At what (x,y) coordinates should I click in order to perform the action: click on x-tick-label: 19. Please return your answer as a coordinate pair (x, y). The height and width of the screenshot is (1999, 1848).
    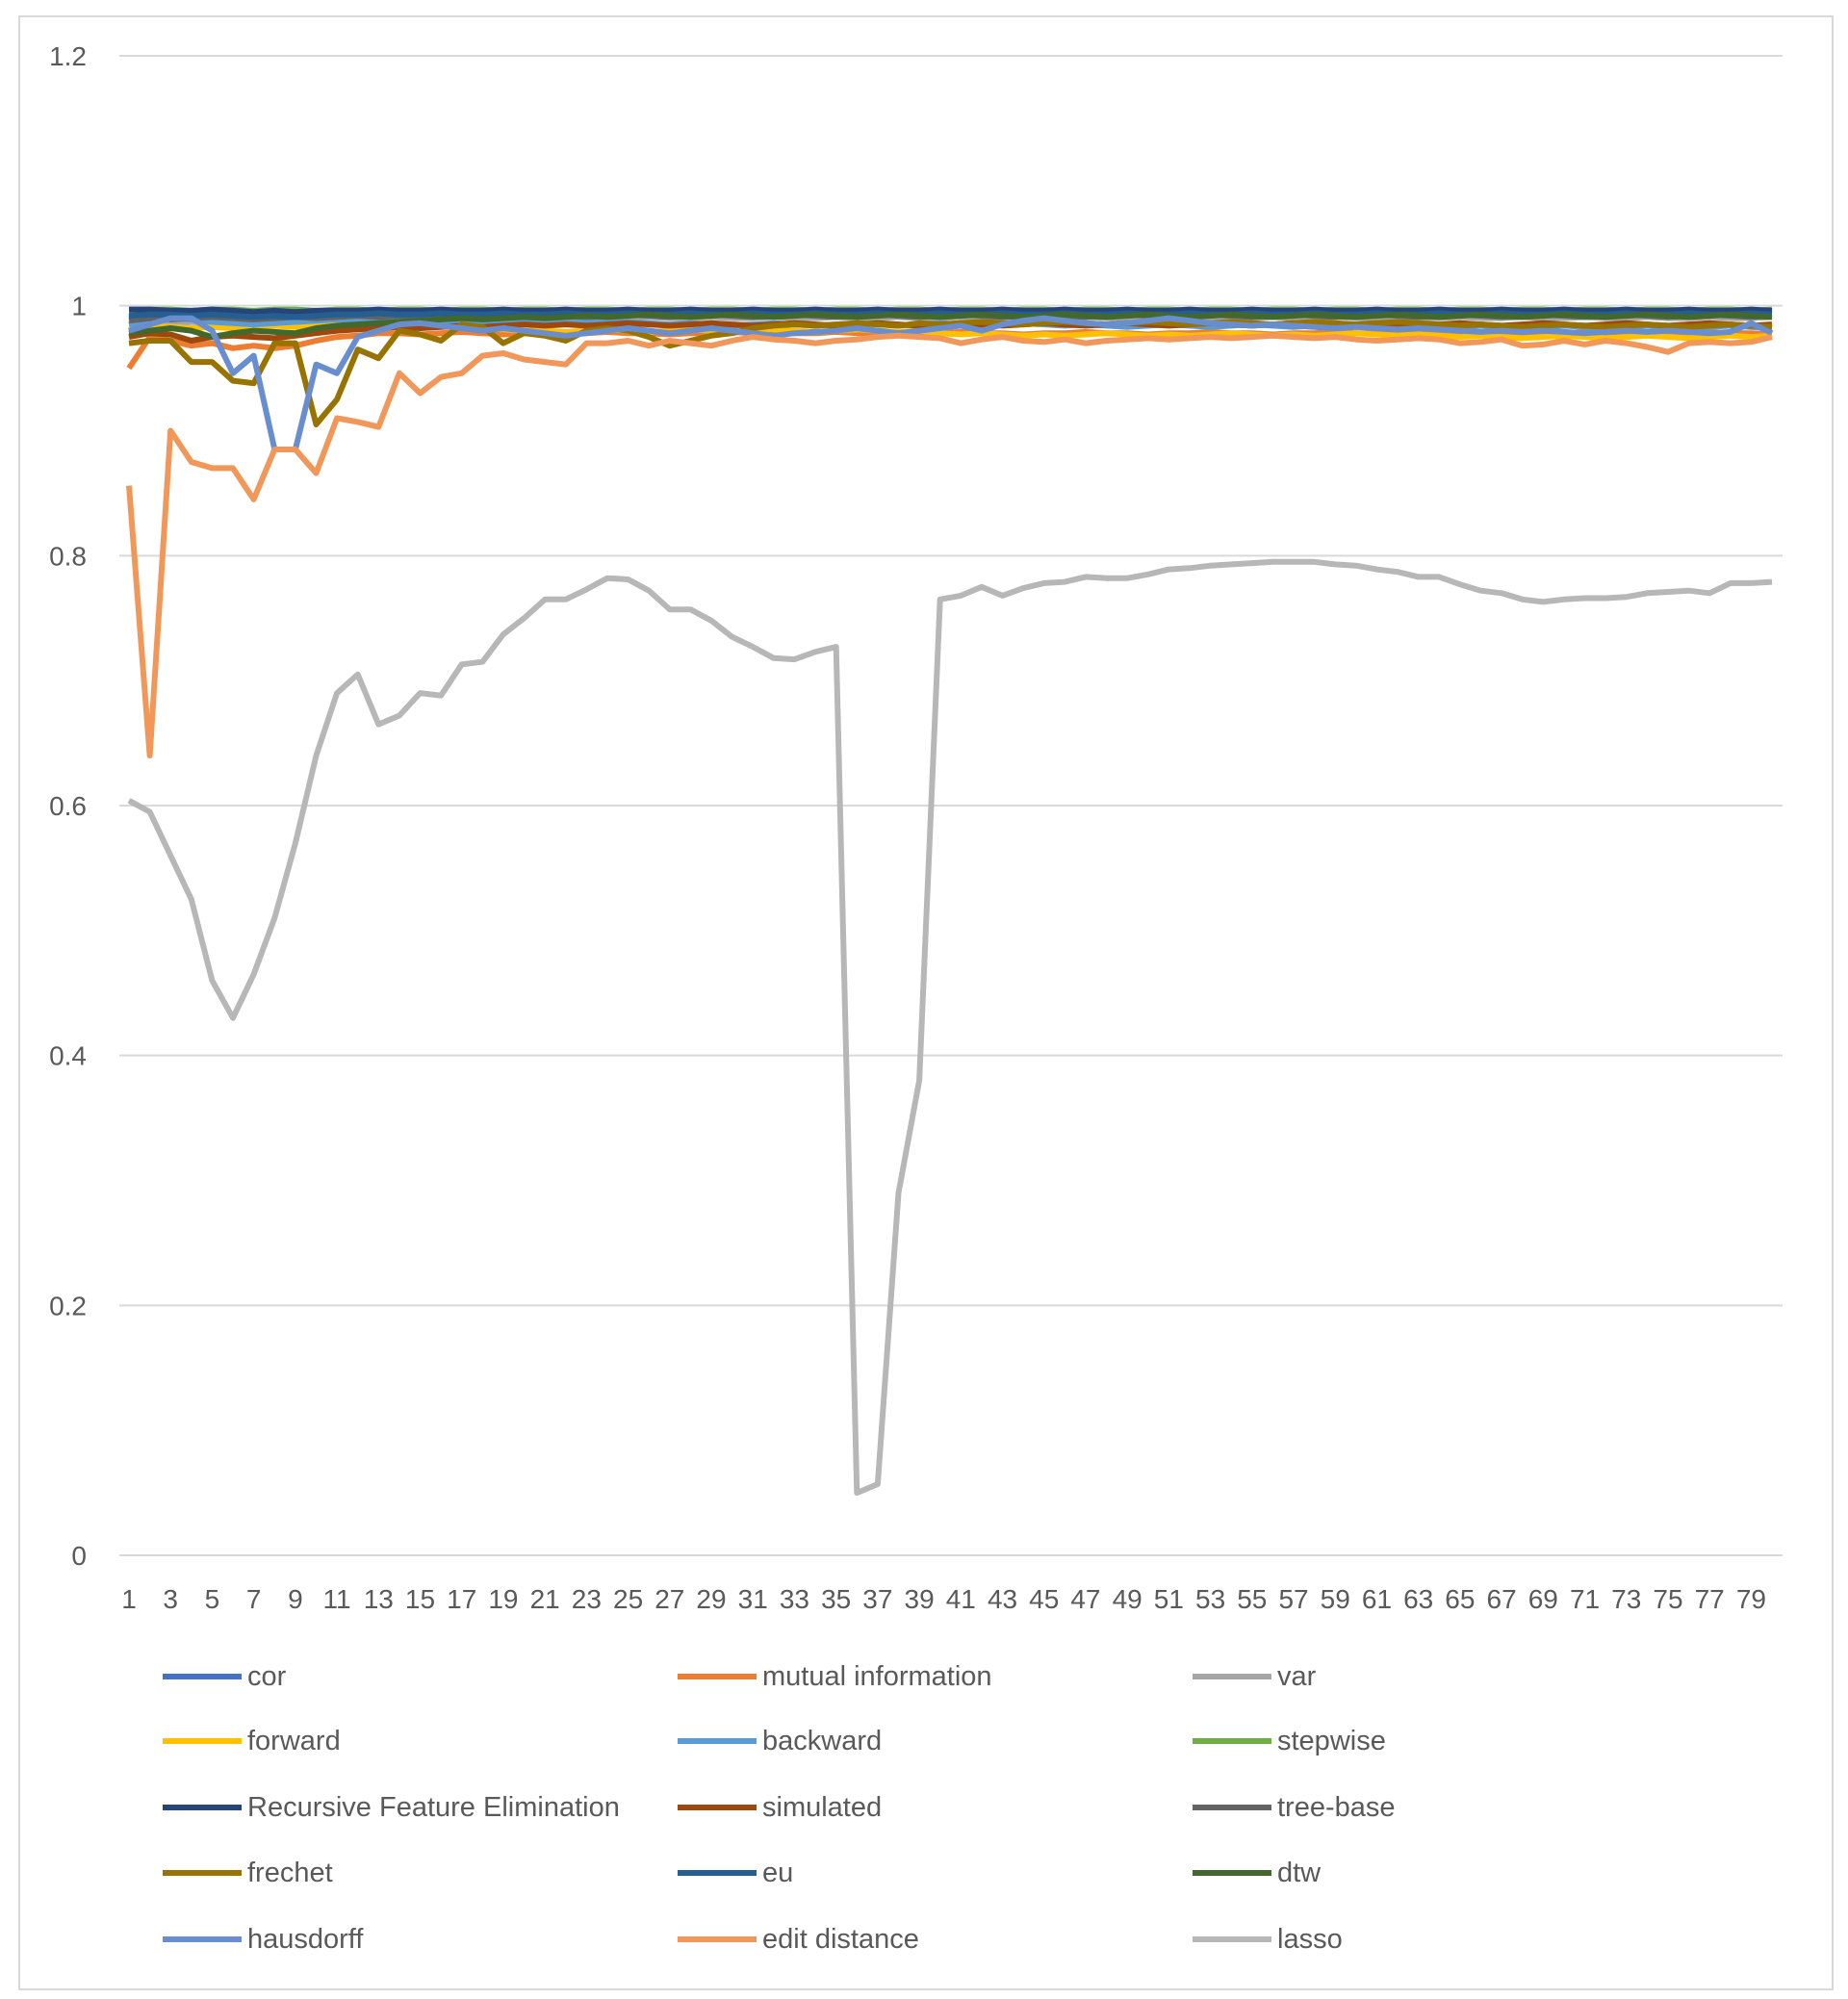
    Looking at the image, I should click on (503, 1599).